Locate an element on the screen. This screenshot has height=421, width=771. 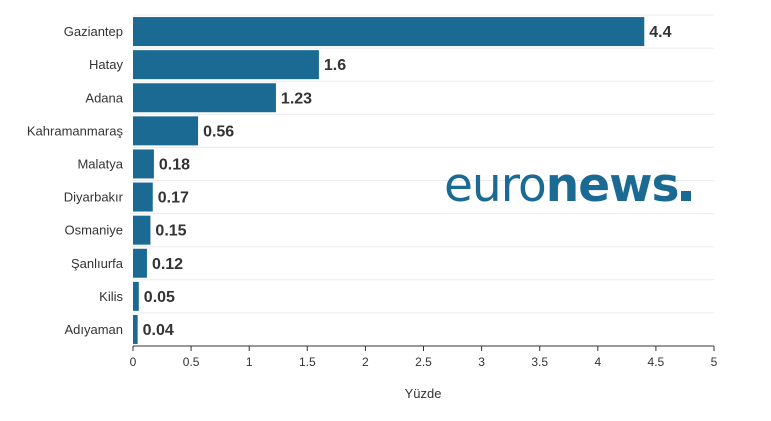
category-label: Malatya is located at coordinates (100, 163).